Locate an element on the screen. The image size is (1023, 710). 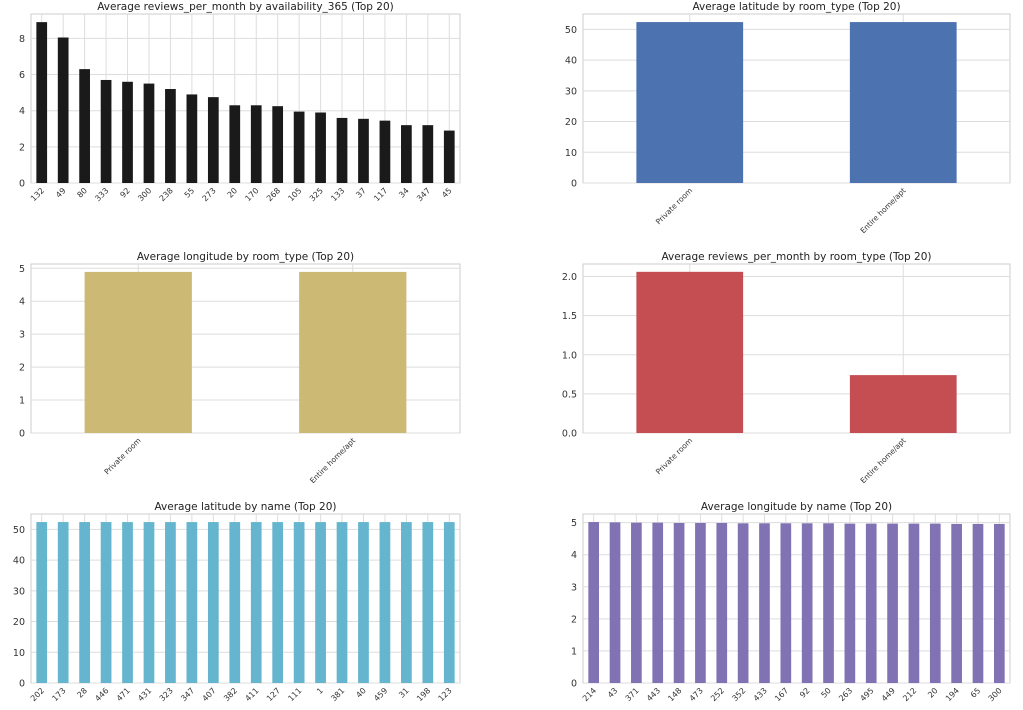
x-tick-label: 212 is located at coordinates (909, 694).